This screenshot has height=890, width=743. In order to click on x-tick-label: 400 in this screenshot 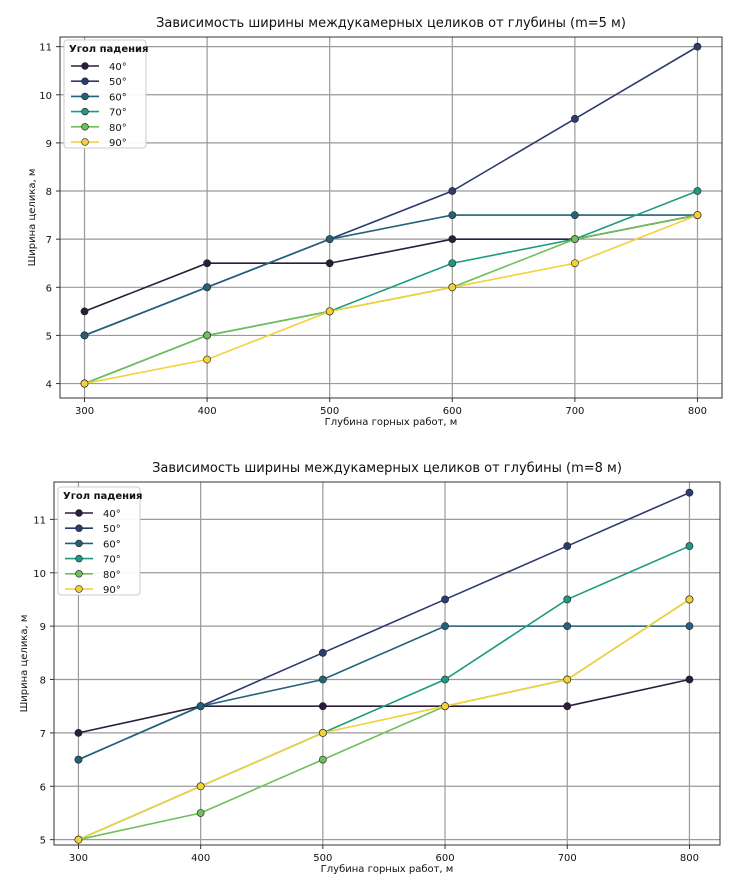, I will do `click(207, 411)`.